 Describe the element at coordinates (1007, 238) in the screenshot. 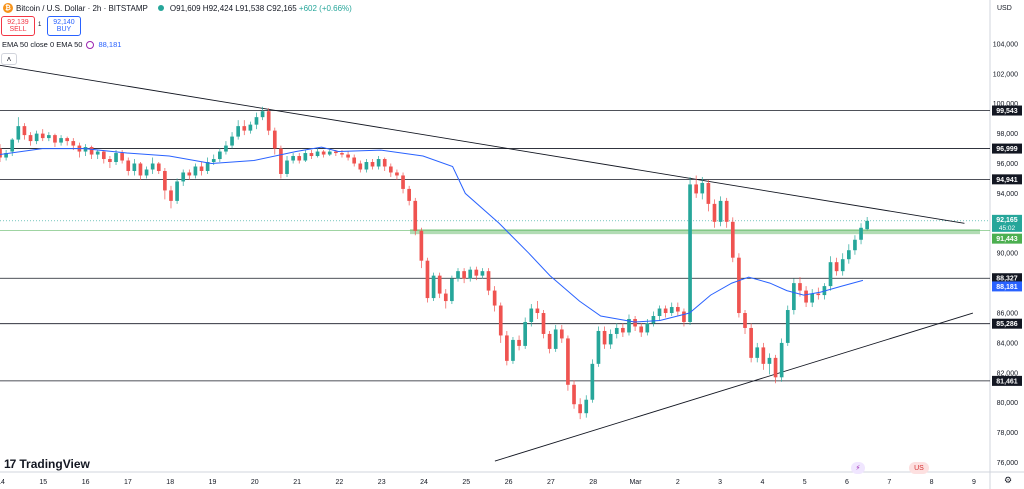

I see `support-tag` at that location.